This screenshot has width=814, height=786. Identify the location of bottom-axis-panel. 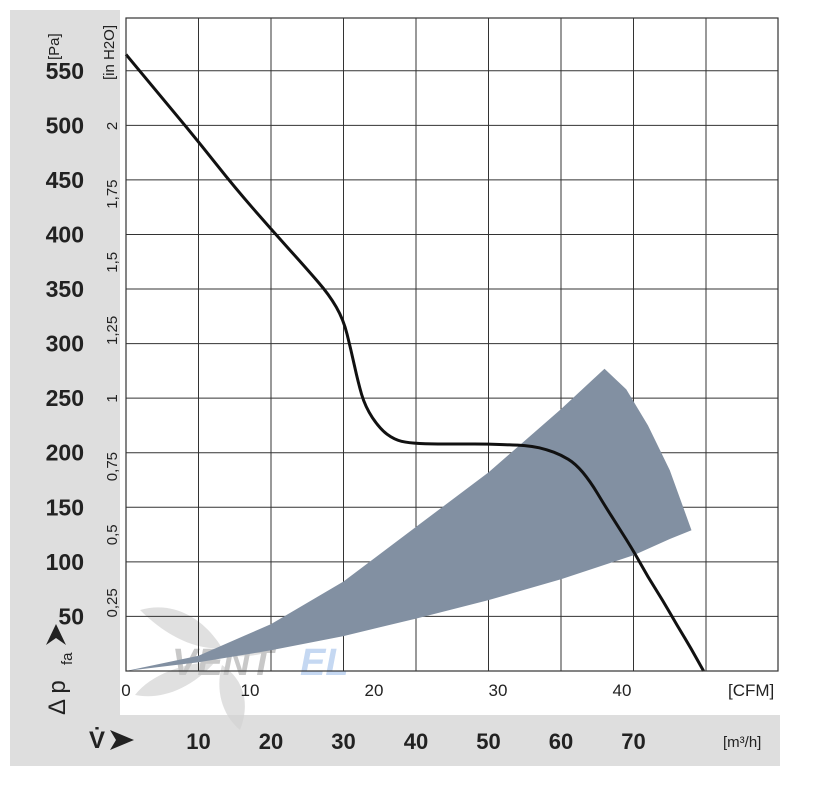
(450, 740).